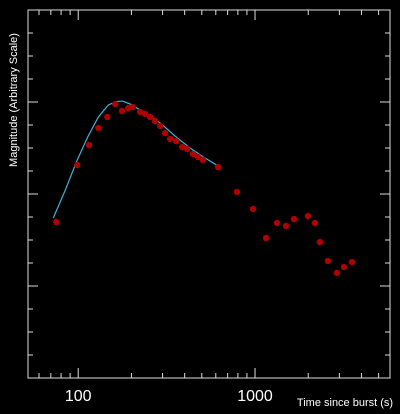 The width and height of the screenshot is (400, 414). I want to click on x-axis-label: Time since burst (s), so click(345, 403).